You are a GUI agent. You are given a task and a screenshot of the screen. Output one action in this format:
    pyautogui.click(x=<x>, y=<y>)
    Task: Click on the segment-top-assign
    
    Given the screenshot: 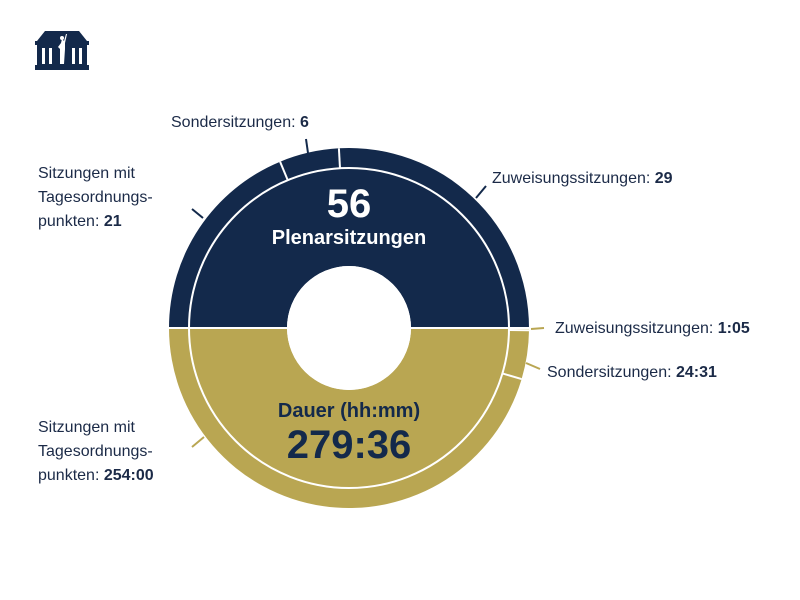 What is the action you would take?
    pyautogui.click(x=433, y=238)
    